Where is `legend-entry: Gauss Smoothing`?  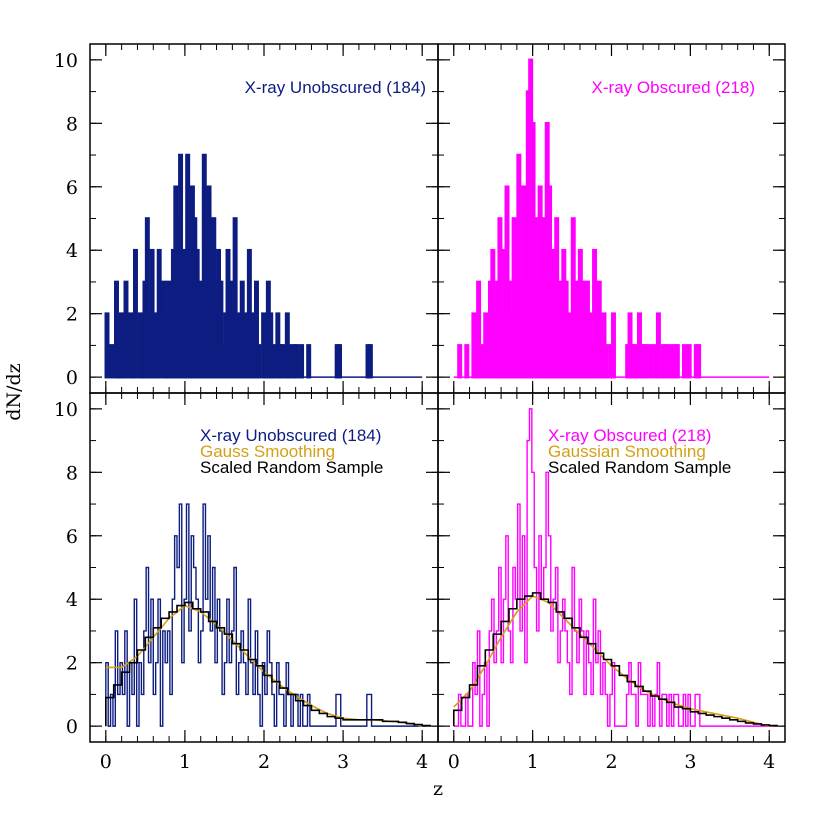 legend-entry: Gauss Smoothing is located at coordinates (267, 451).